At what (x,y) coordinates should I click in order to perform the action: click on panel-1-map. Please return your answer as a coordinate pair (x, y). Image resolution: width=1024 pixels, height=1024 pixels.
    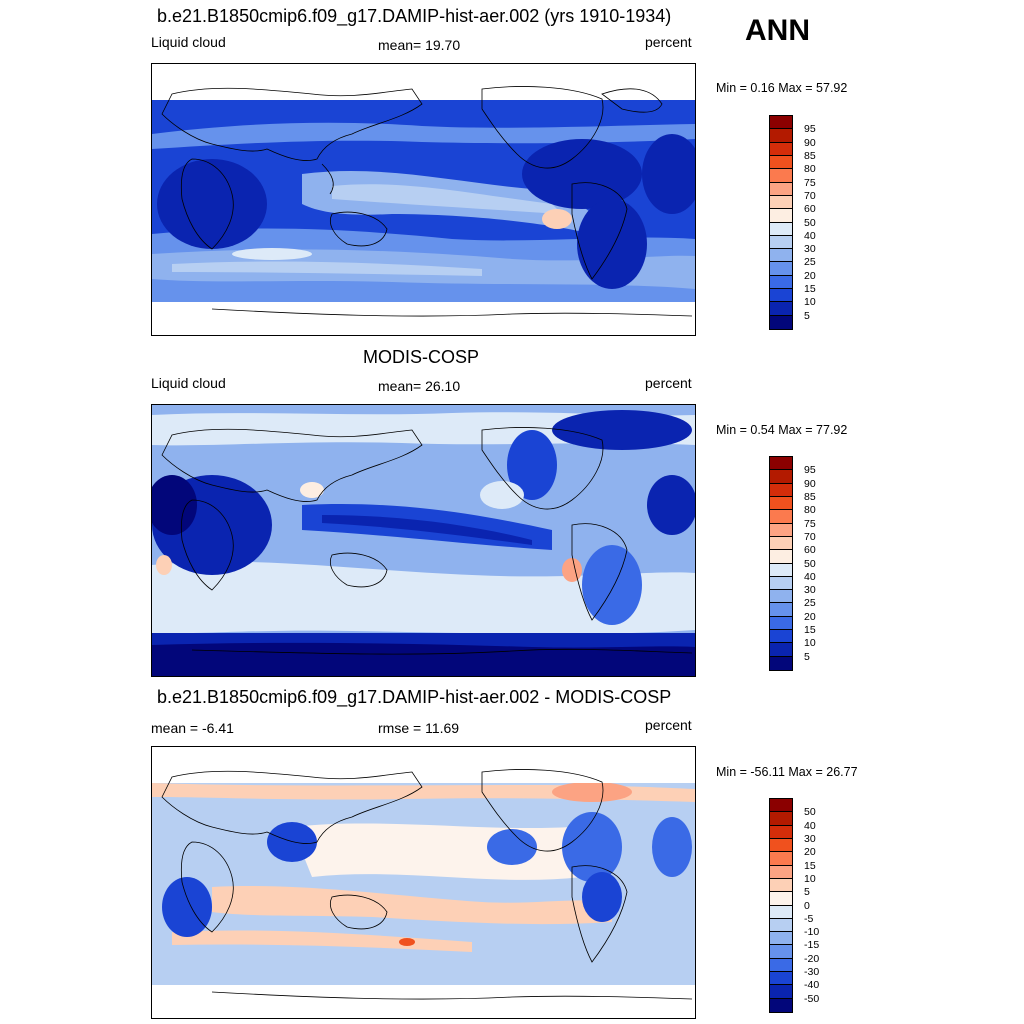
    Looking at the image, I should click on (423, 199).